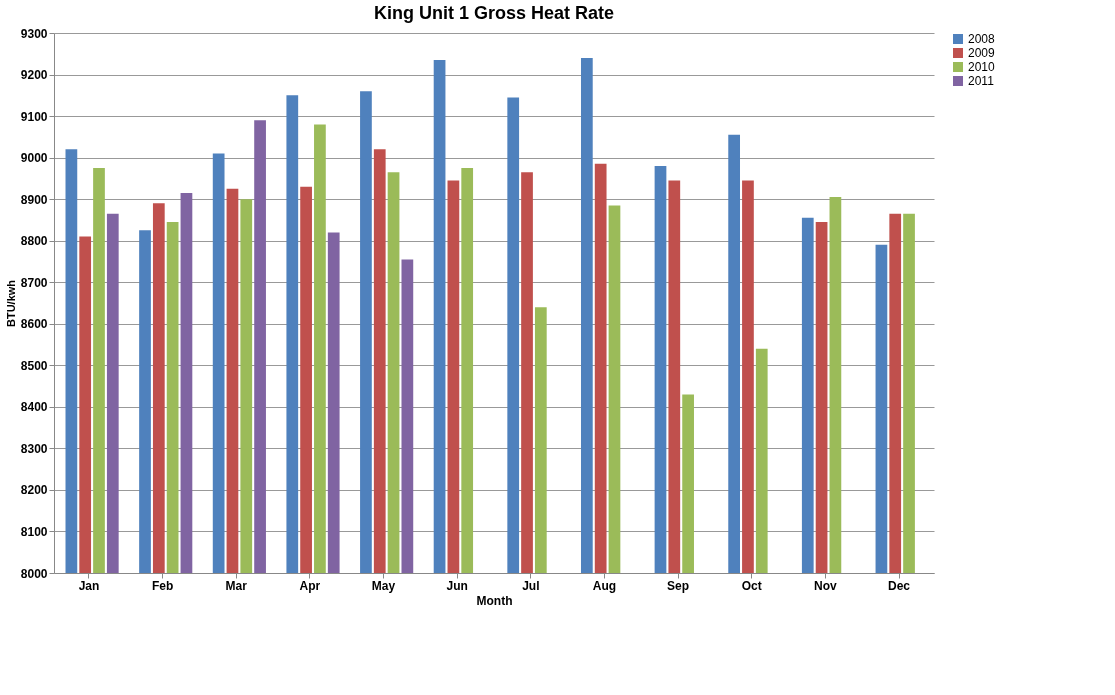 Image resolution: width=1115 pixels, height=695 pixels. Describe the element at coordinates (34, 75) in the screenshot. I see `y-tick-label: 9200` at that location.